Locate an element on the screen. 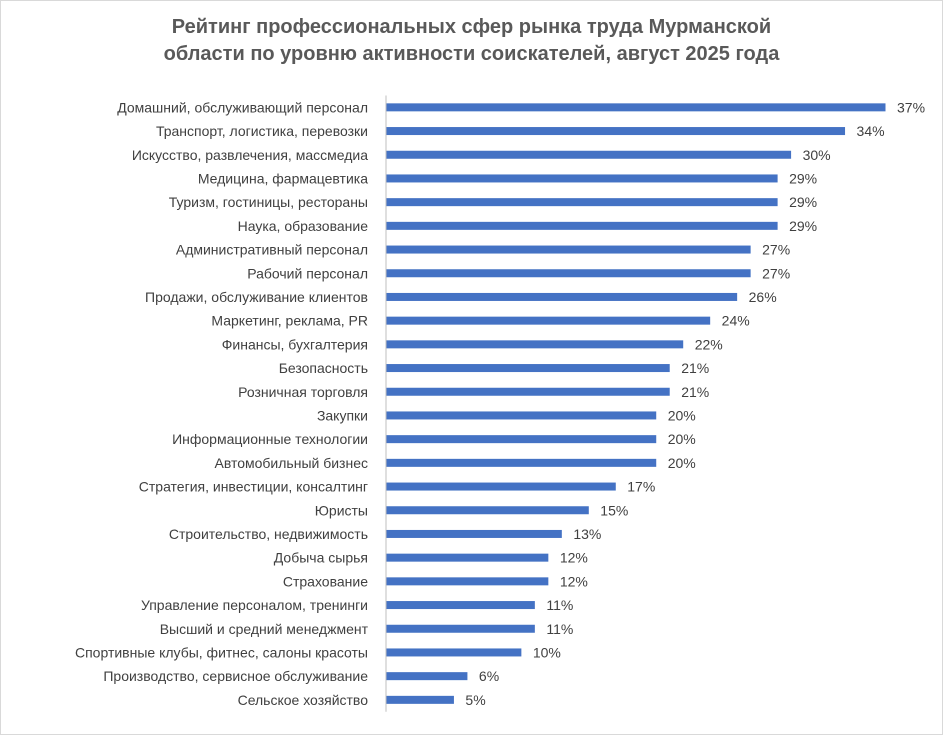 The height and width of the screenshot is (735, 943). value-label: 30% is located at coordinates (817, 155).